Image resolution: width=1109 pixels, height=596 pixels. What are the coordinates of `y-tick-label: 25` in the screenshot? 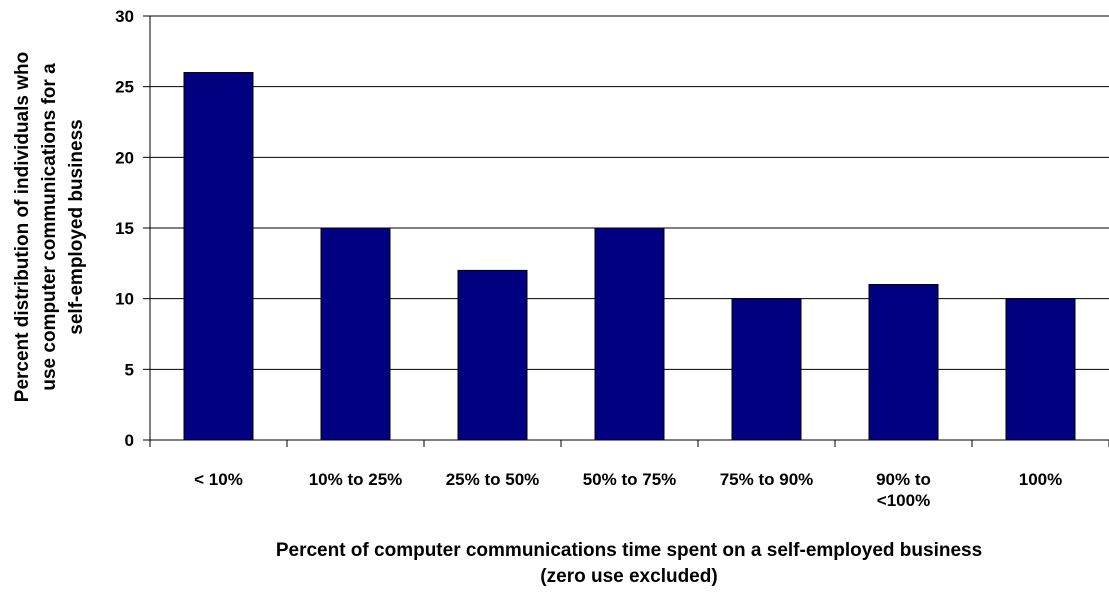 It's located at (124, 87).